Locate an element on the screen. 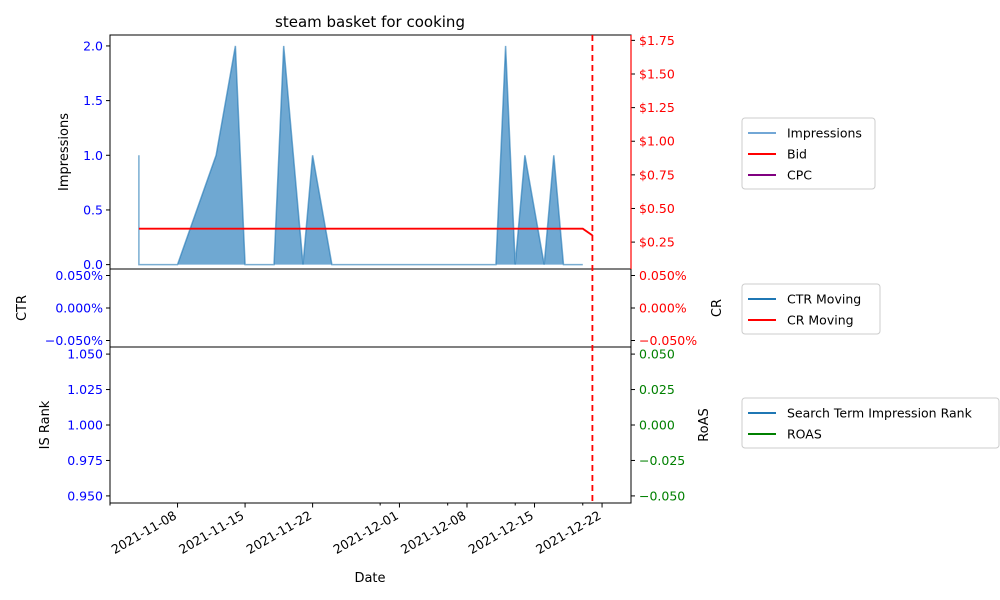  legend-2-box is located at coordinates (870, 423).